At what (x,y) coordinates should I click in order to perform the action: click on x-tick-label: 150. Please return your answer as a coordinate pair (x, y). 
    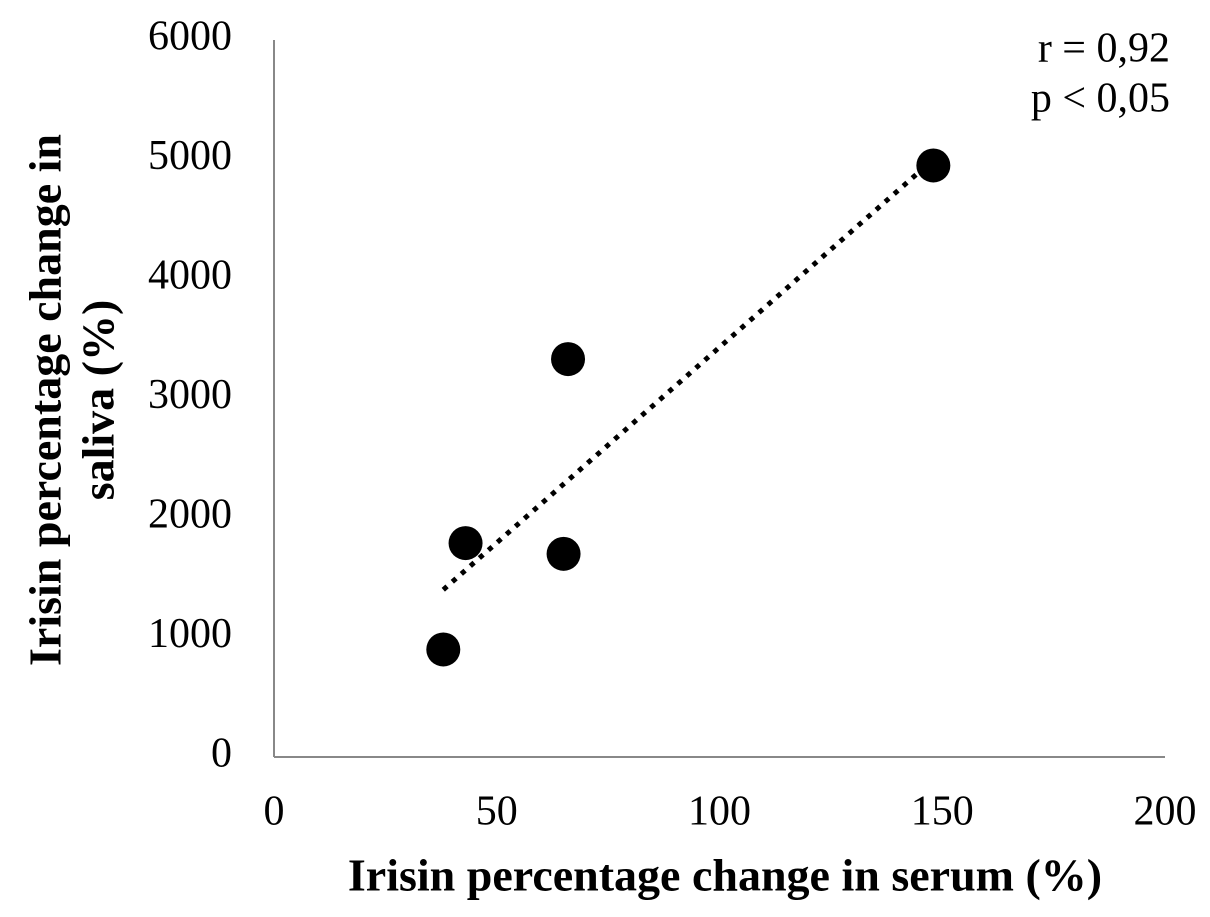
    Looking at the image, I should click on (942, 812).